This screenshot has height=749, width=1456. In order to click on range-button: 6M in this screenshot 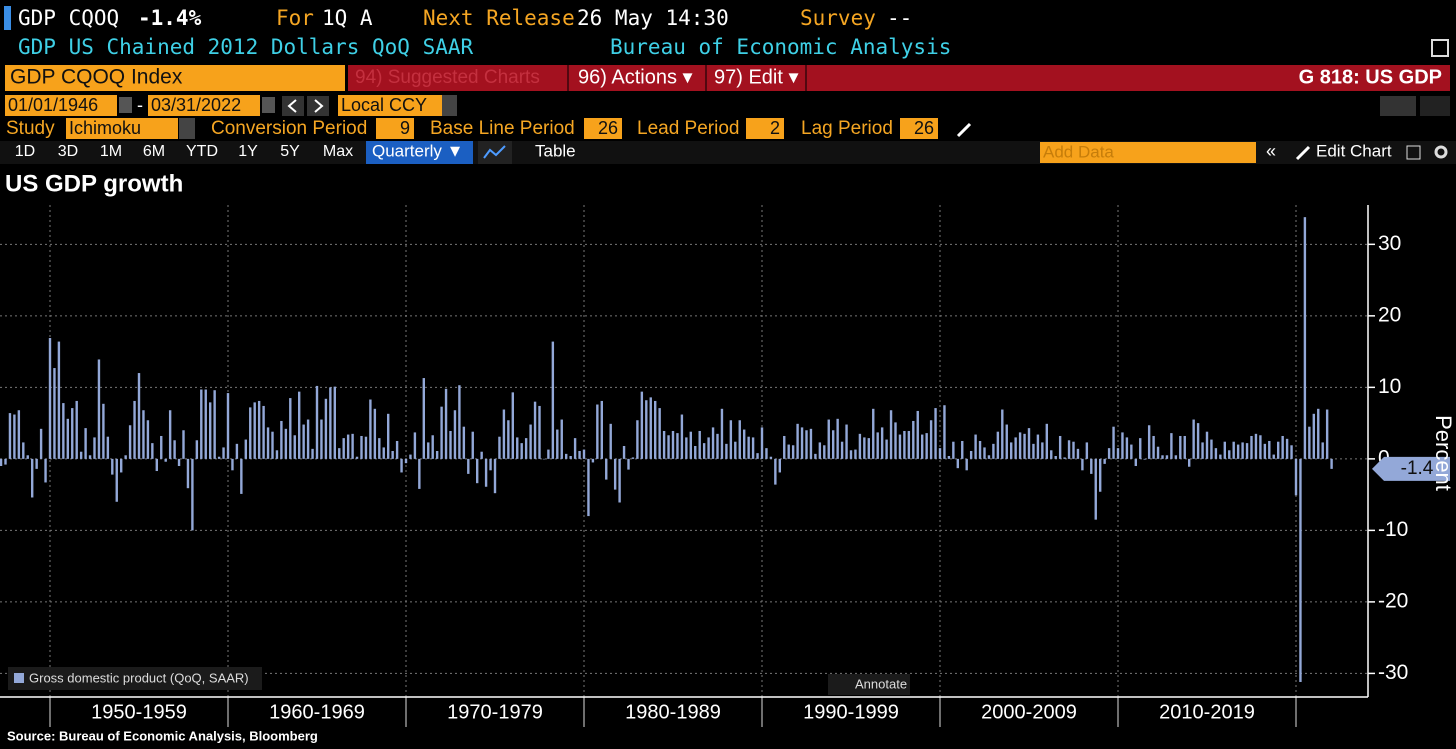, I will do `click(154, 151)`.